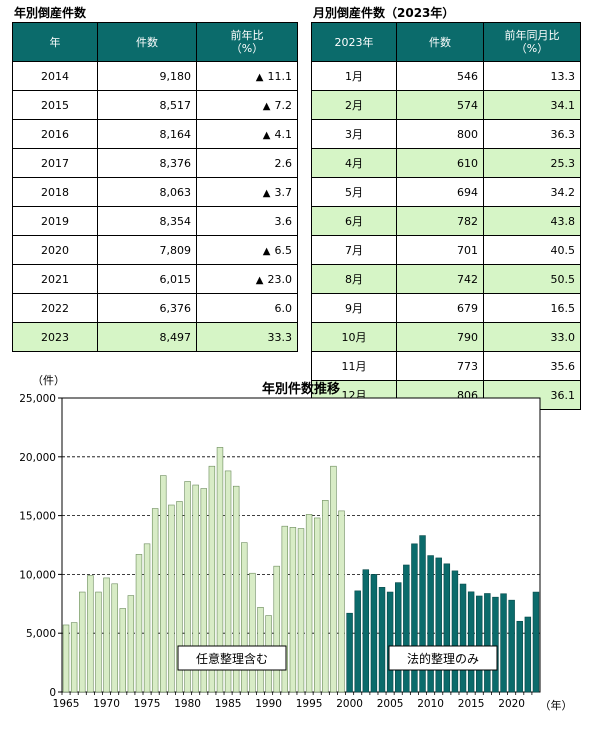 The image size is (595, 743). I want to click on annual-change-value: 6.0, so click(283, 308).